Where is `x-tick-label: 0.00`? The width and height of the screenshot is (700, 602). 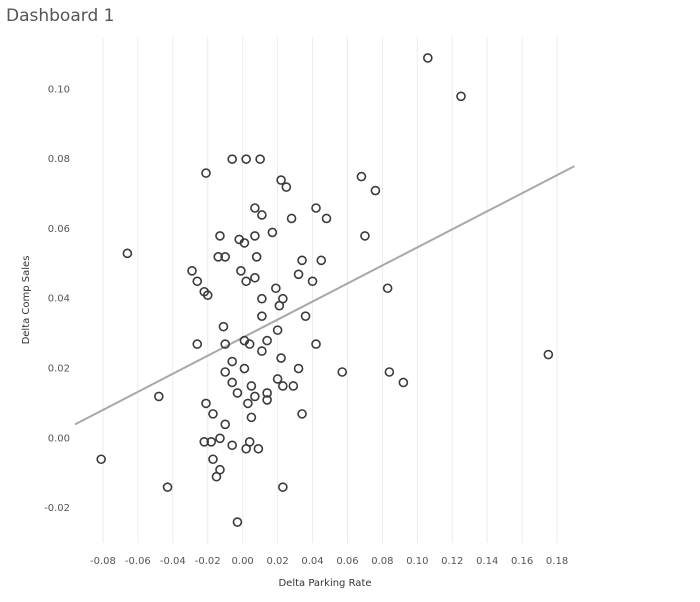
x-tick-label: 0.00 is located at coordinates (243, 561).